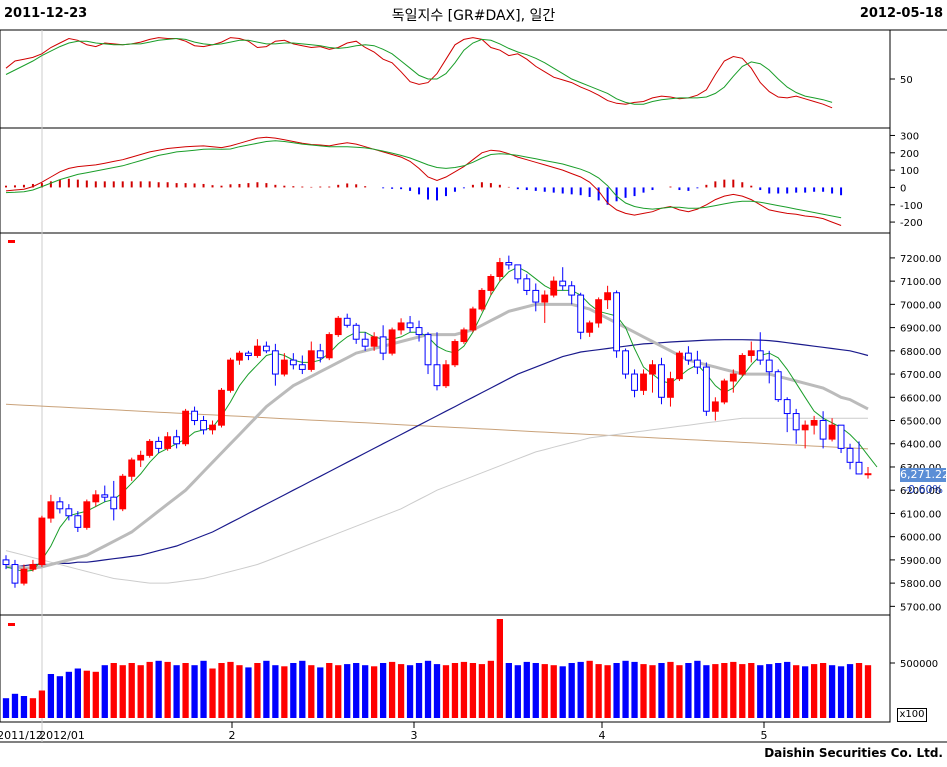  I want to click on volume-legend-marker, so click(11, 624).